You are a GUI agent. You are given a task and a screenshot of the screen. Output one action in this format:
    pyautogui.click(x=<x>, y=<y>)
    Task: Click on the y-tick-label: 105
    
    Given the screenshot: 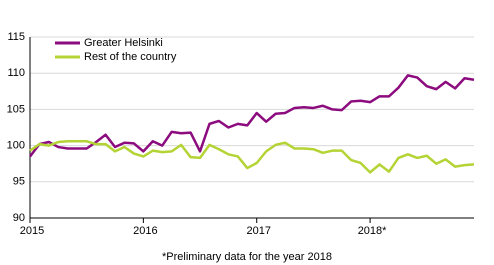 What is the action you would take?
    pyautogui.click(x=16, y=109)
    